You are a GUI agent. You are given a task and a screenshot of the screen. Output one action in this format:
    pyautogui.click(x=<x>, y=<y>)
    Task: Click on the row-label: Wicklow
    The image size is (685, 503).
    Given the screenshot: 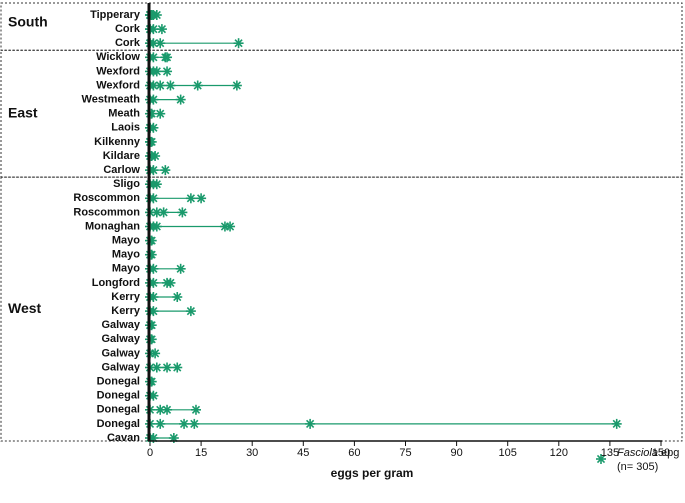 What is the action you would take?
    pyautogui.click(x=118, y=57)
    